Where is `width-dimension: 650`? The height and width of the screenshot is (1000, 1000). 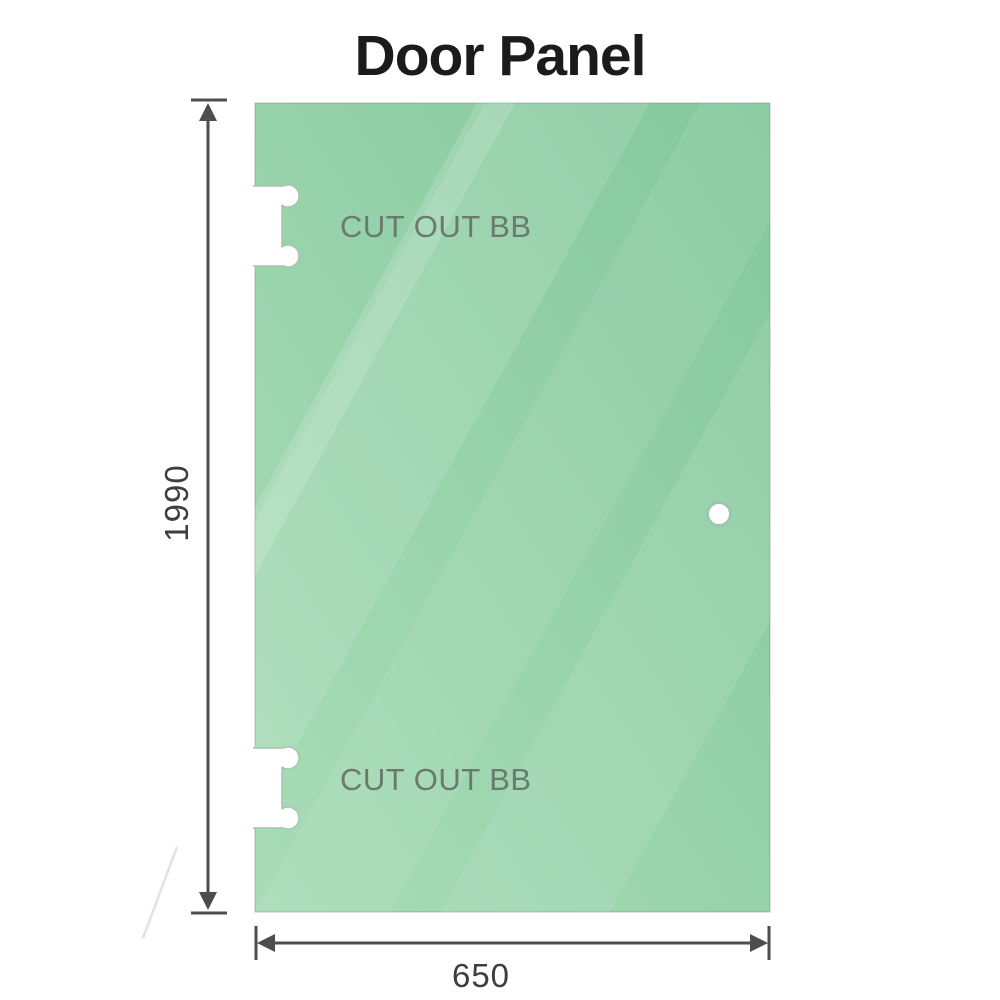
width-dimension: 650 is located at coordinates (512, 960).